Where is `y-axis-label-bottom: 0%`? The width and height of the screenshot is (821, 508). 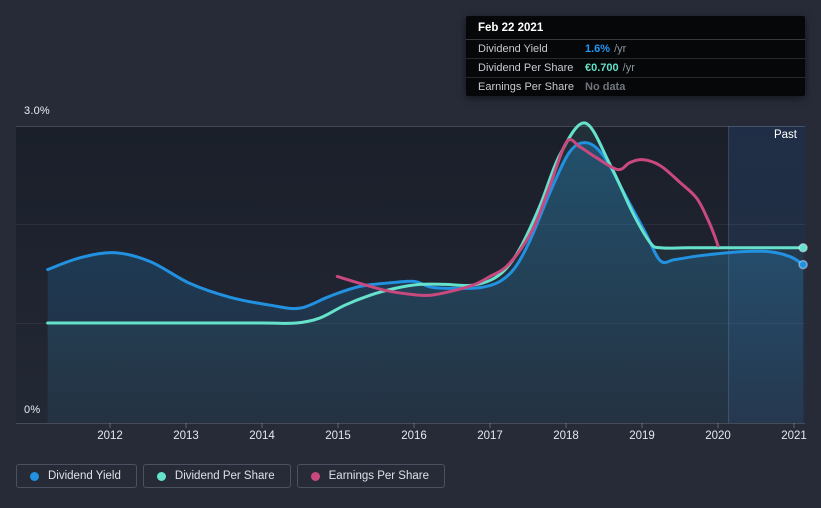
y-axis-label-bottom: 0% is located at coordinates (32, 410).